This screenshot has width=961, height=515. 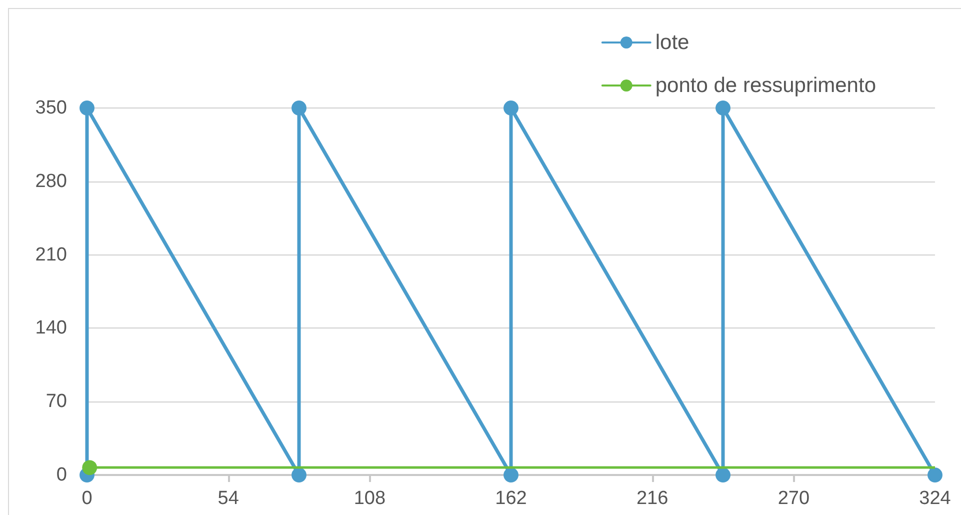 What do you see at coordinates (370, 498) in the screenshot?
I see `x-tick-label: 108` at bounding box center [370, 498].